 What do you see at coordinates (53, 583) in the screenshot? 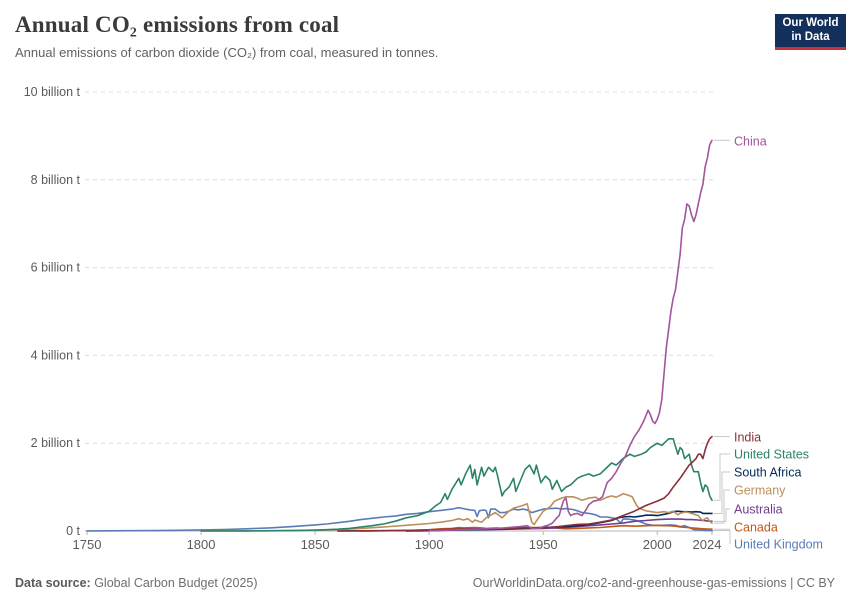
I see `data-source-label: Data source:` at bounding box center [53, 583].